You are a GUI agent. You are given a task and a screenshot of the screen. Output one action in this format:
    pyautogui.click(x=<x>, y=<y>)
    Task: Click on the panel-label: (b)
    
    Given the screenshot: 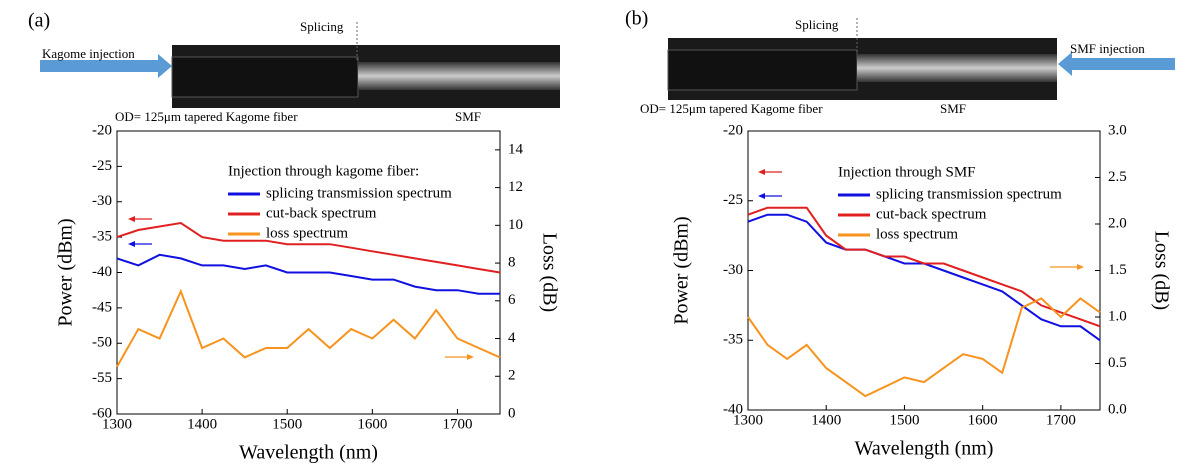 What is the action you would take?
    pyautogui.click(x=636, y=19)
    